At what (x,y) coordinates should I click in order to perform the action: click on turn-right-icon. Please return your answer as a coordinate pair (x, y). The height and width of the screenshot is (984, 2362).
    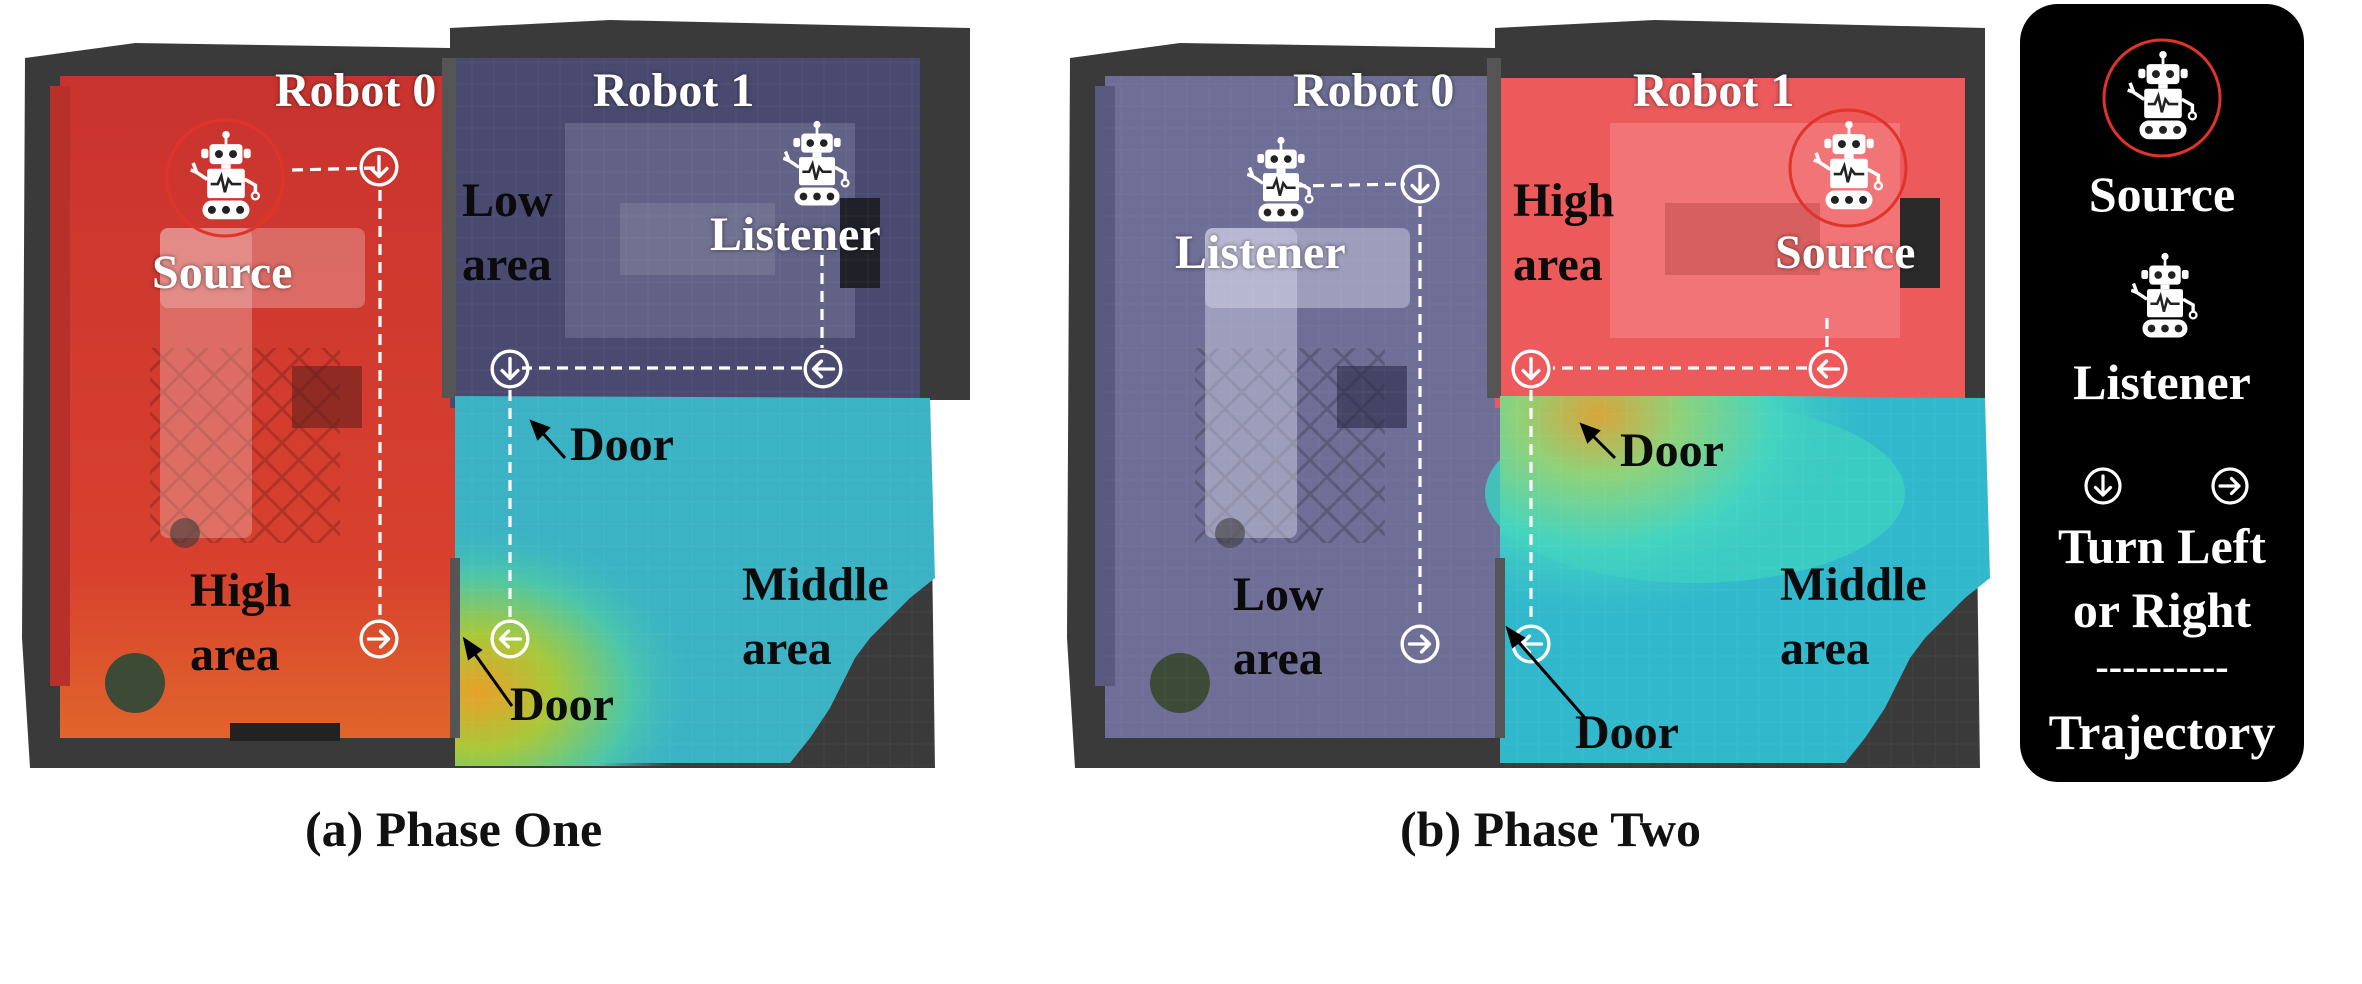
    Looking at the image, I should click on (2230, 486).